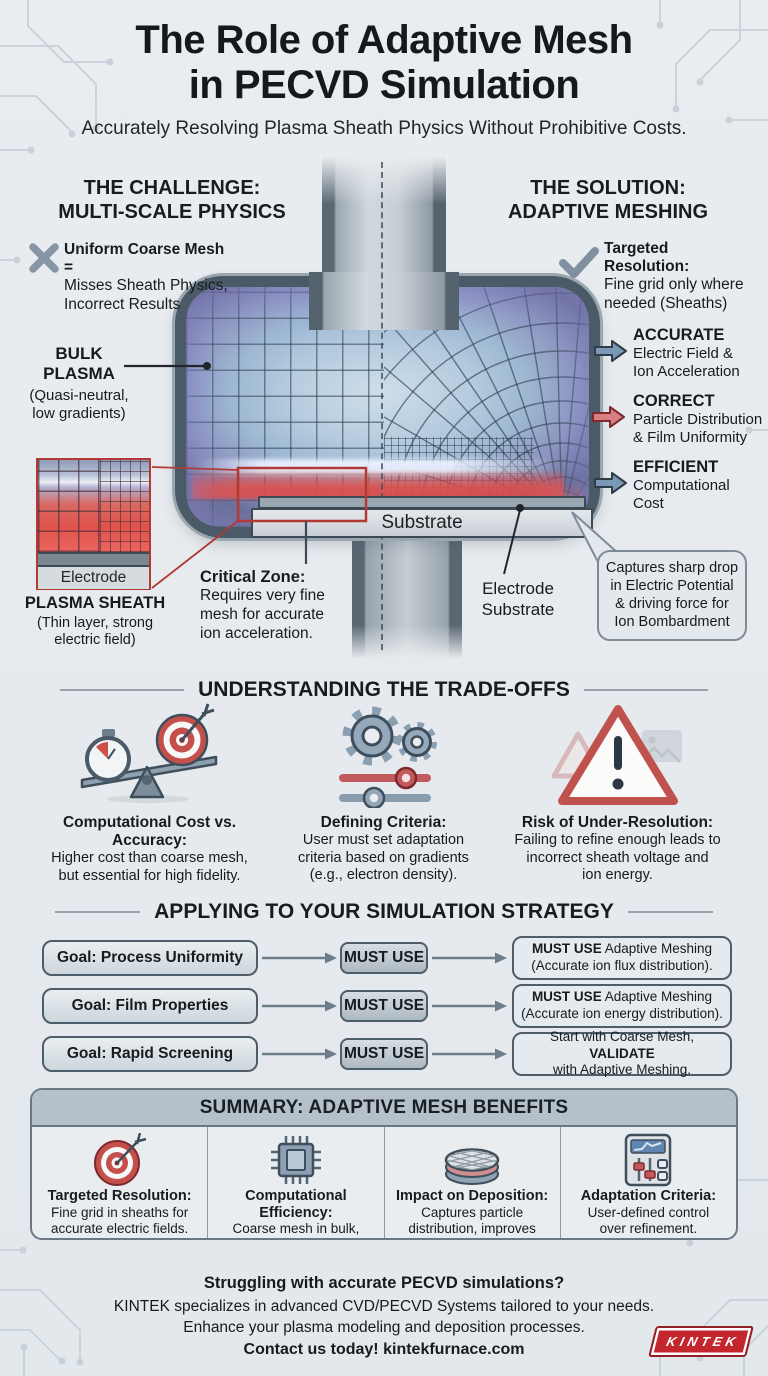 The height and width of the screenshot is (1376, 768). I want to click on symmetry-centerline, so click(382, 406).